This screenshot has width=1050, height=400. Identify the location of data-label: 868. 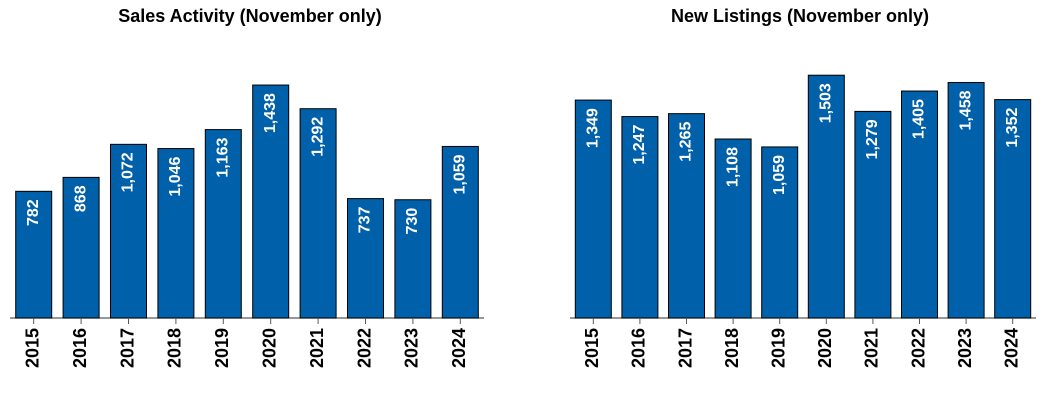
(80, 198).